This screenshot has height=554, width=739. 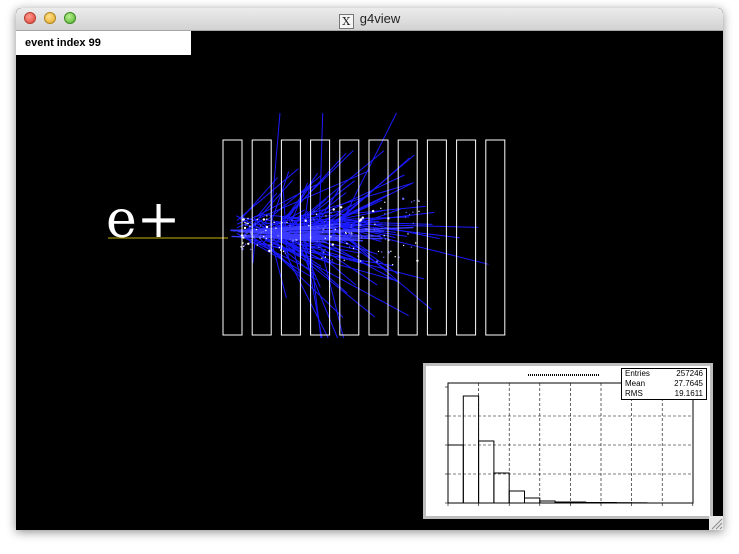 I want to click on calorimeter-layers, so click(x=364, y=237).